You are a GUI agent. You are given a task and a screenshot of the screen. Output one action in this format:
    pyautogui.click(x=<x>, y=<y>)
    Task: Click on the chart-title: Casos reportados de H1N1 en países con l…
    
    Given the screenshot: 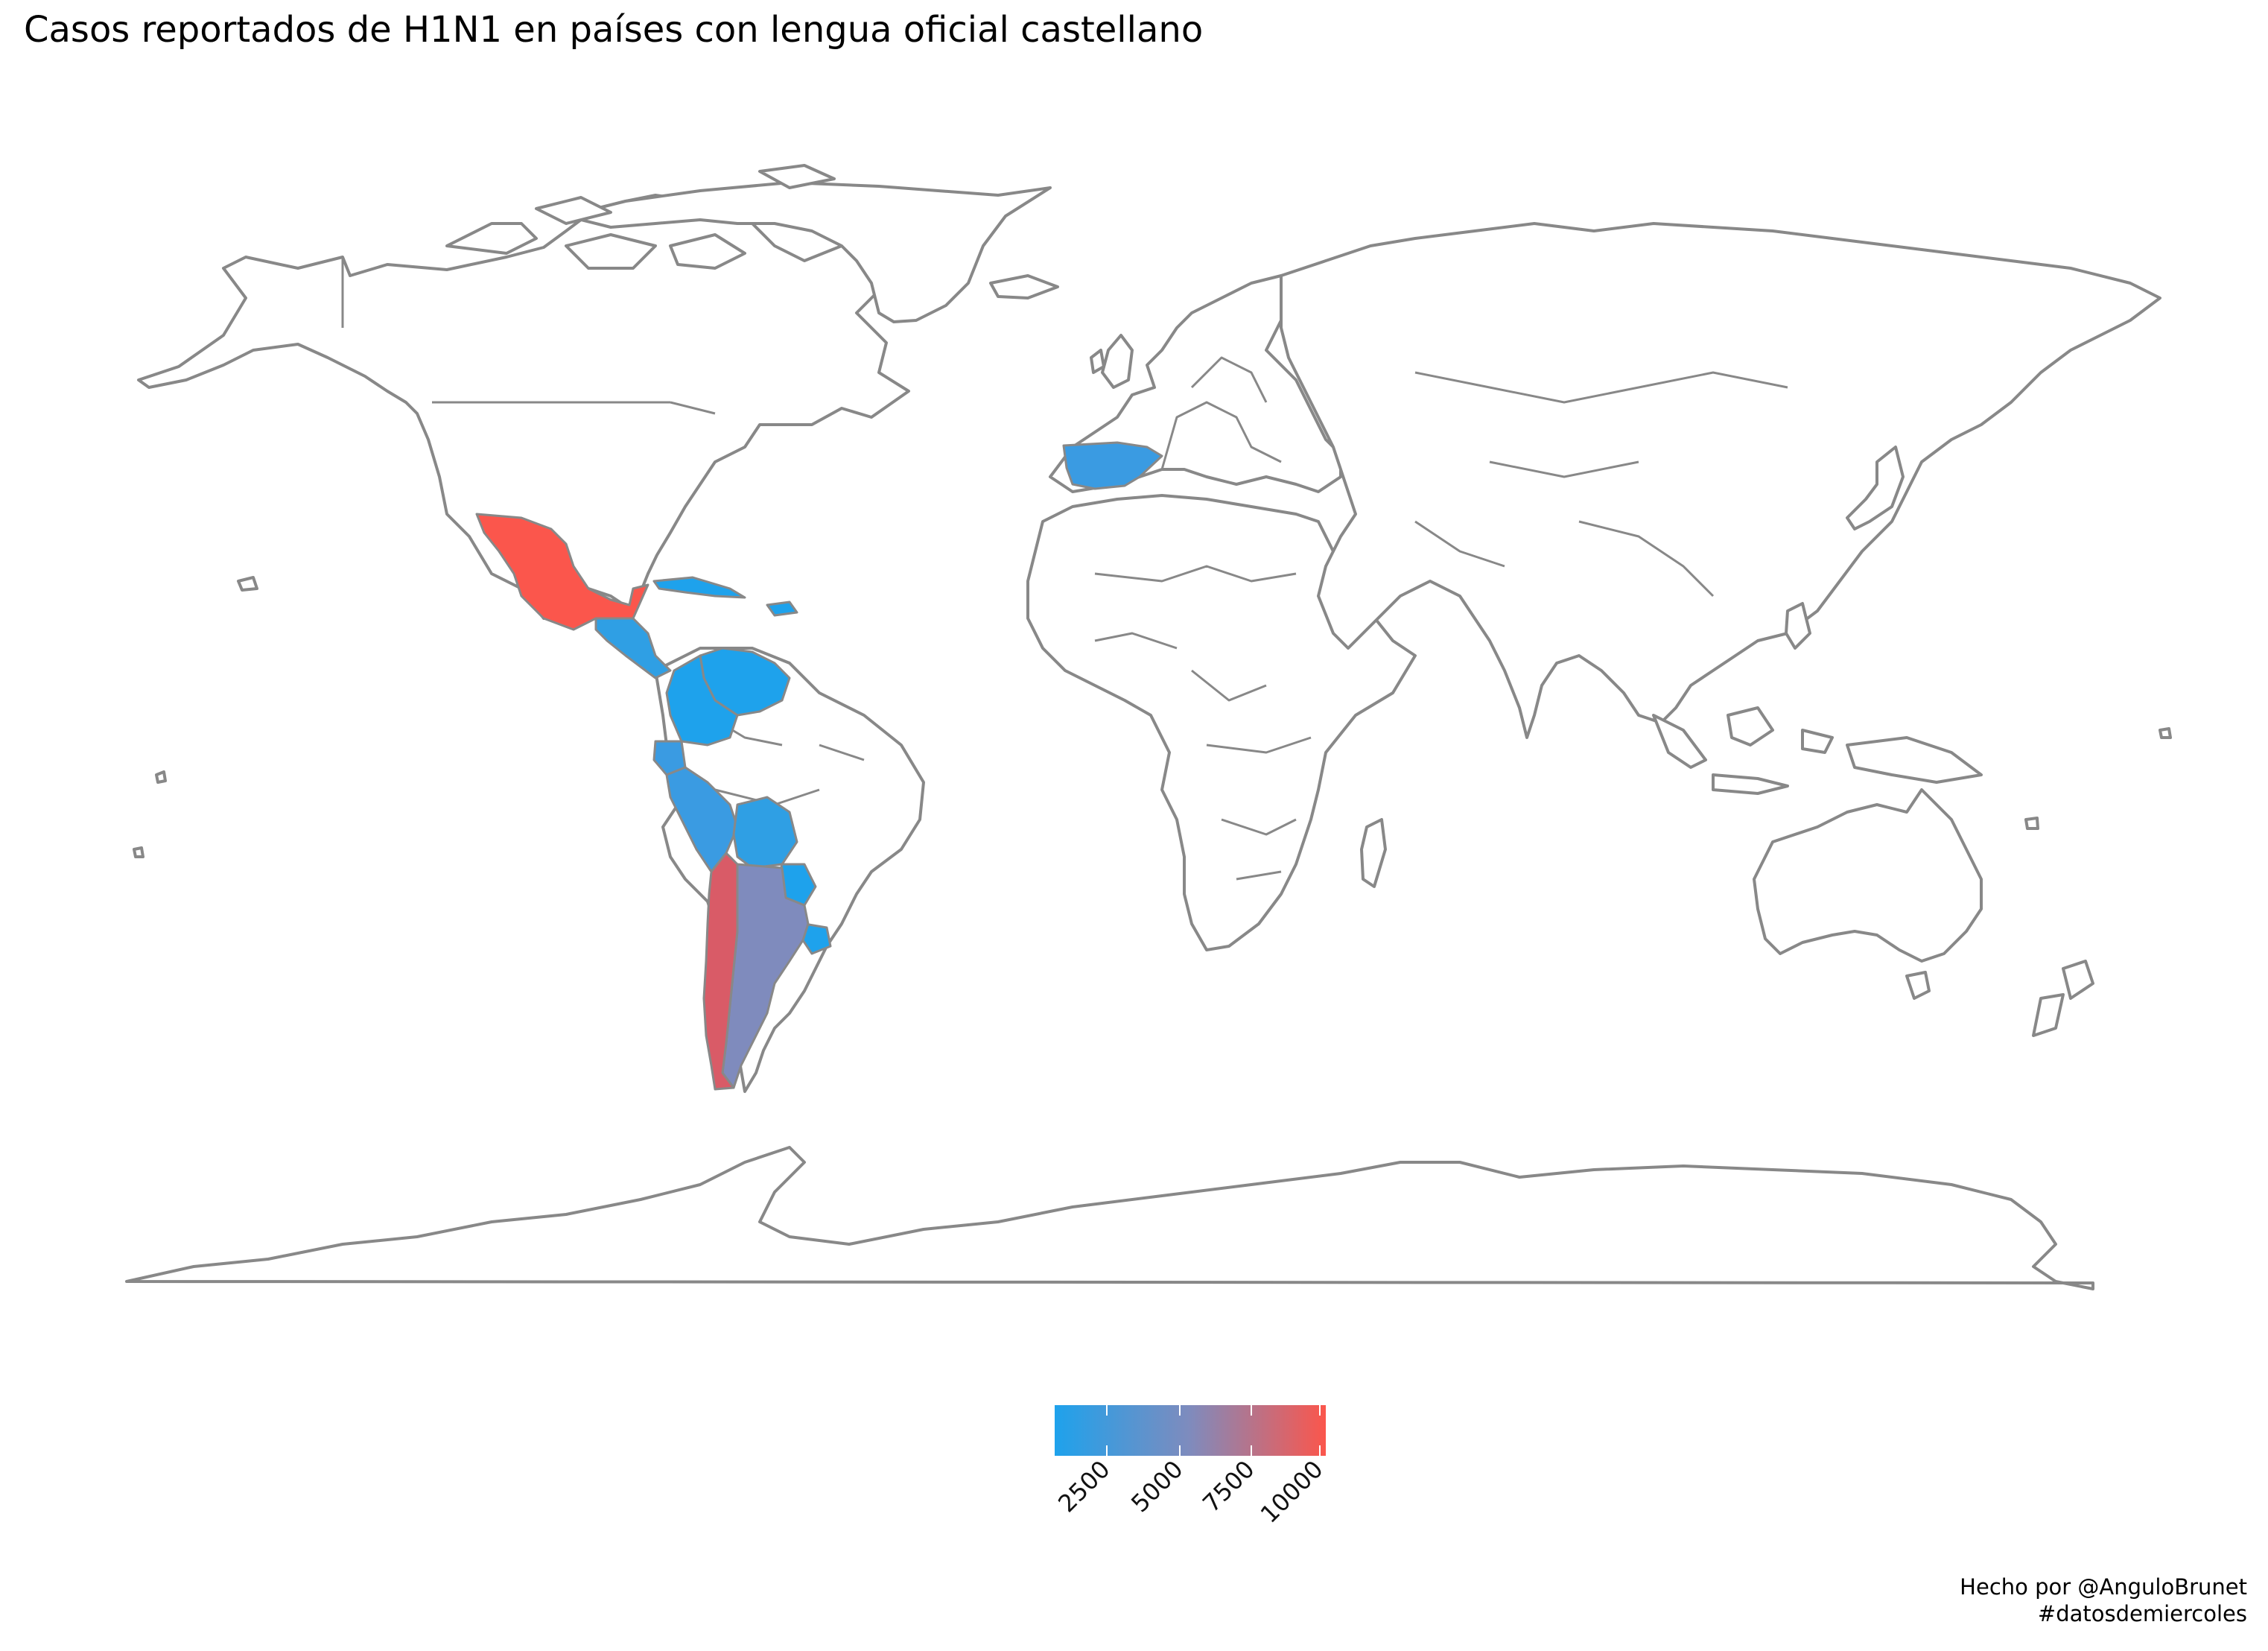 What is the action you would take?
    pyautogui.click(x=614, y=30)
    